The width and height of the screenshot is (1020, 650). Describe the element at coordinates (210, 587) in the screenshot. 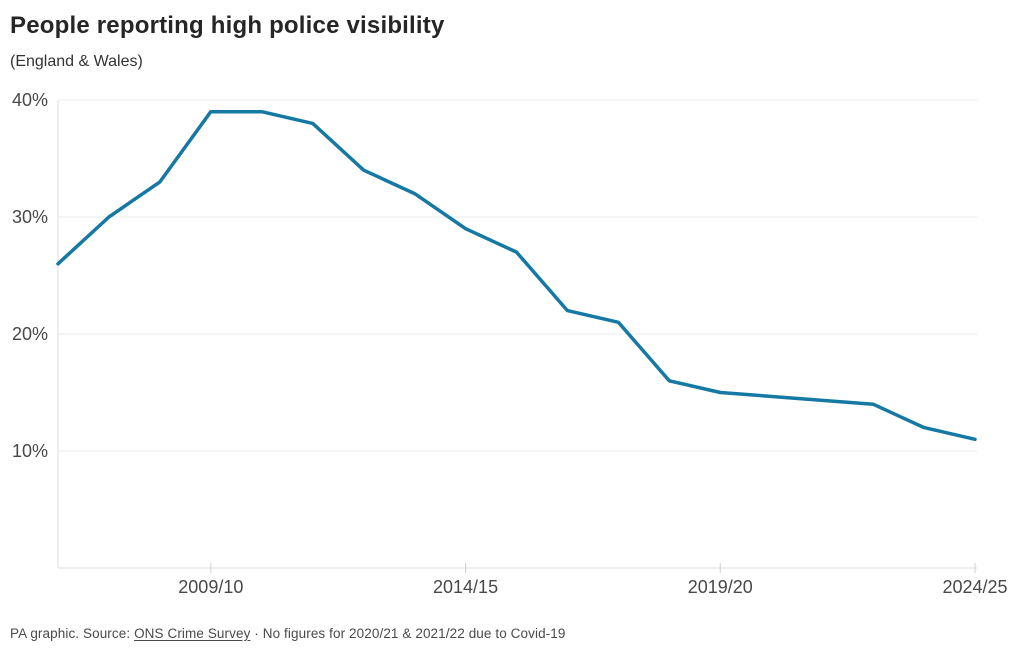

I see `x-axis-label-2009-10: 2009/10` at that location.